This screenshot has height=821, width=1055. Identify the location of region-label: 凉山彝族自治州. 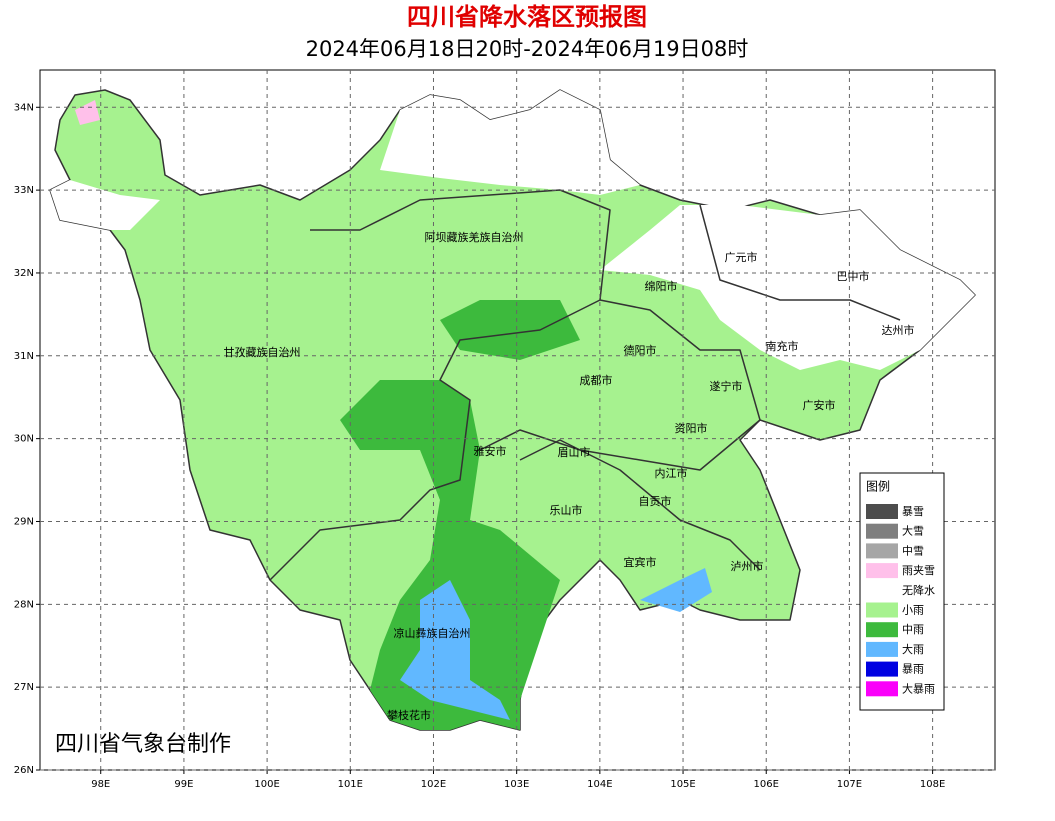
(432, 633).